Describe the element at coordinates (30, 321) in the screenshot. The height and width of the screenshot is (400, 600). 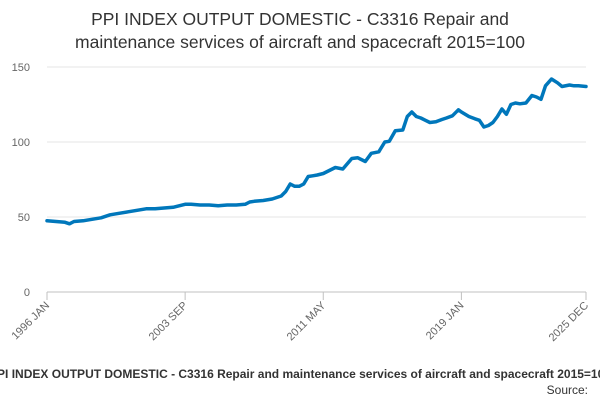
I see `x-tick-label: 1996 JAN` at that location.